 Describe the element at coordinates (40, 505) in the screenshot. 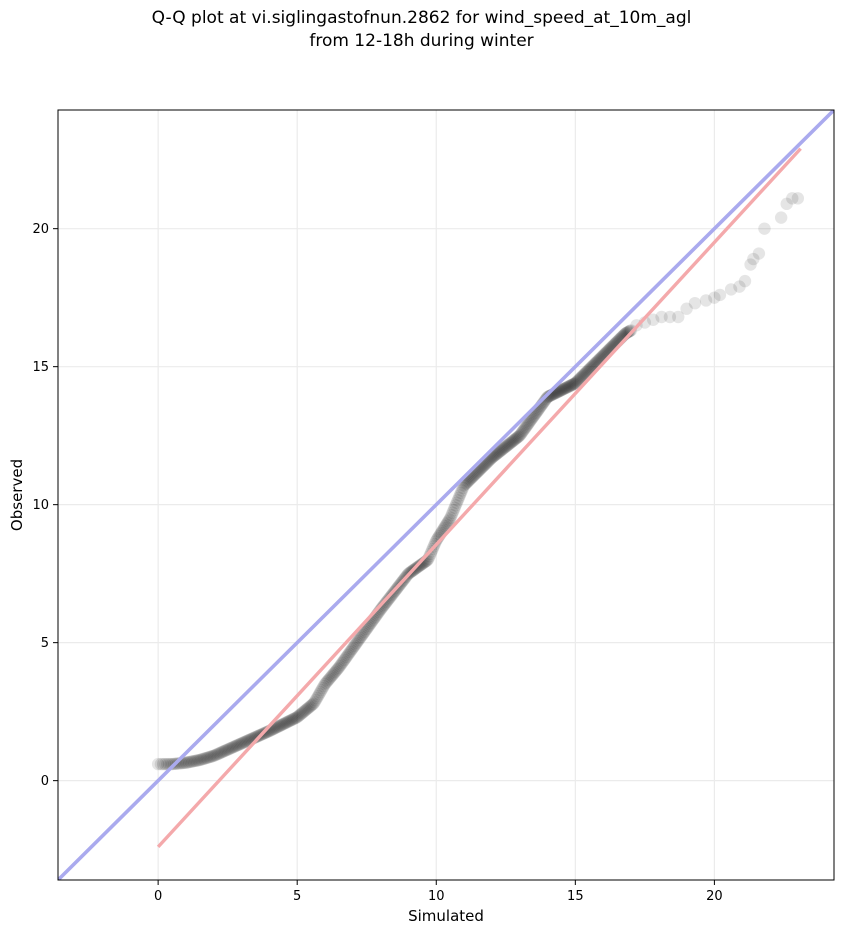

I see `y-tick-label: 10` at that location.